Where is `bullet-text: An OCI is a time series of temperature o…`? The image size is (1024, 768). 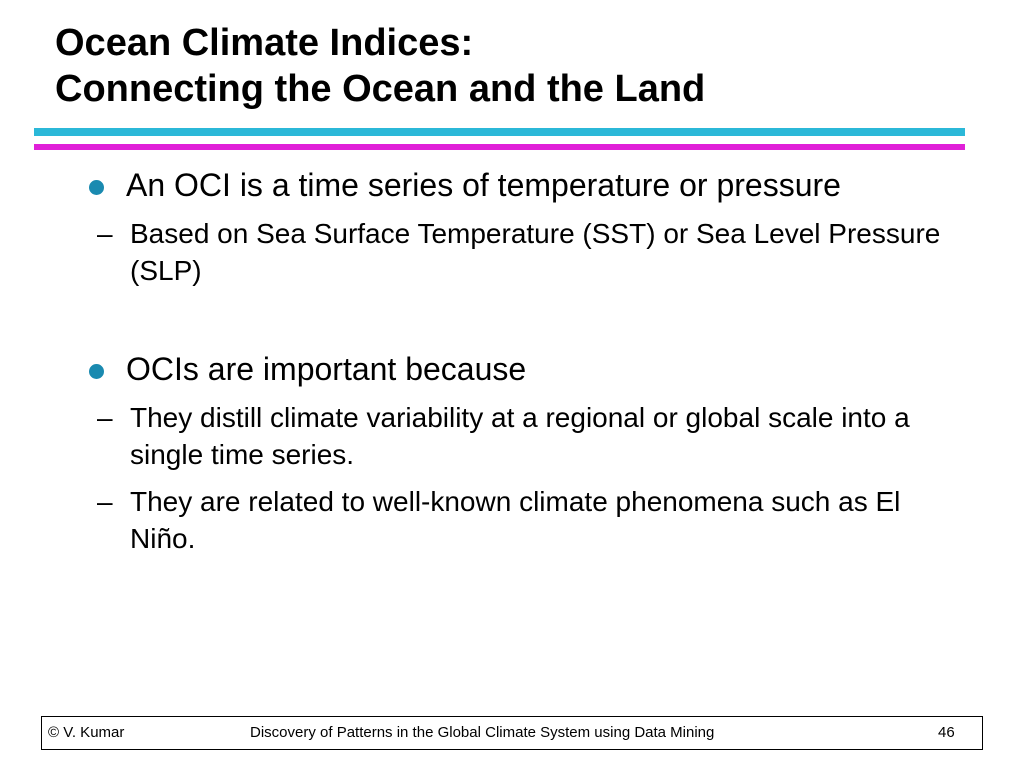 bullet-text: An OCI is a time series of temperature o… is located at coordinates (483, 185).